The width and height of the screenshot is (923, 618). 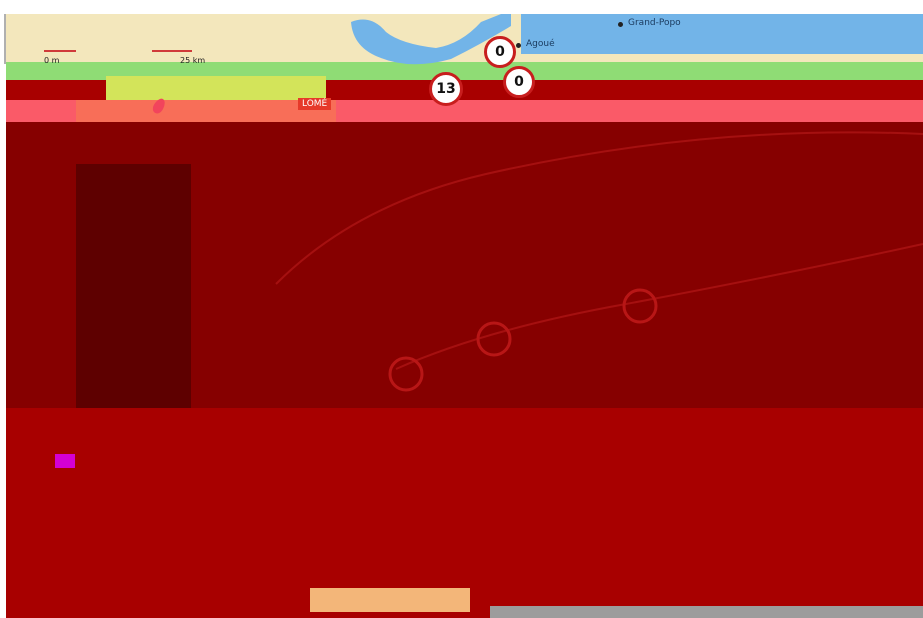 What do you see at coordinates (390, 600) in the screenshot?
I see `bottom-strip-orange` at bounding box center [390, 600].